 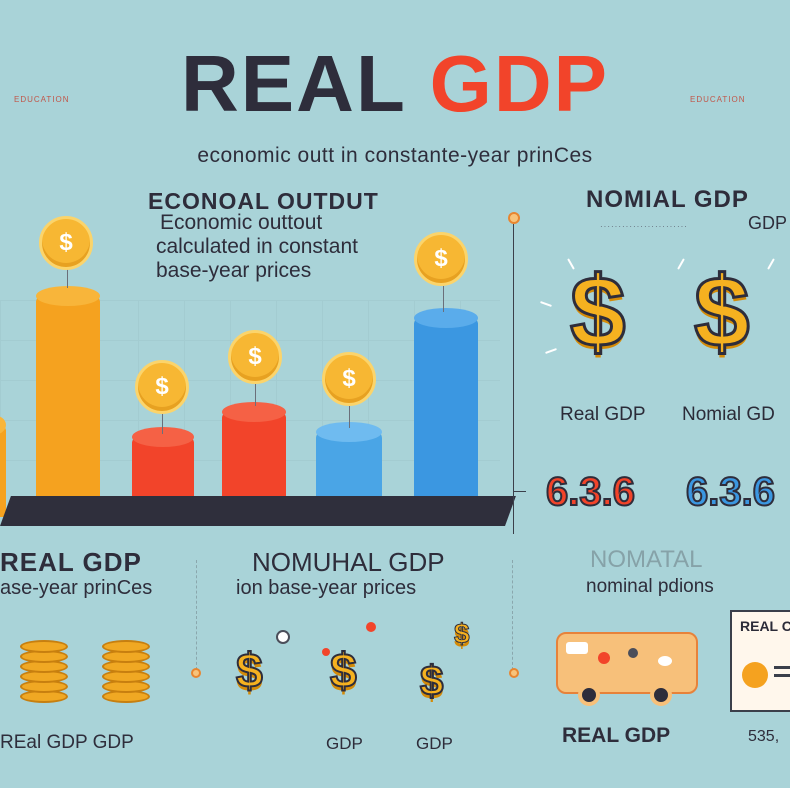 What do you see at coordinates (349, 379) in the screenshot?
I see `coin-4: $` at bounding box center [349, 379].